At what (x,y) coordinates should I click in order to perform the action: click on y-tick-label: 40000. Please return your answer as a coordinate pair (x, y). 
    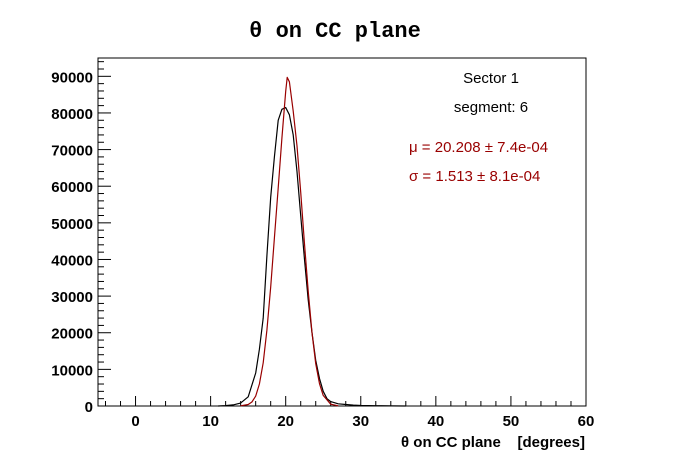
    Looking at the image, I should click on (72, 260).